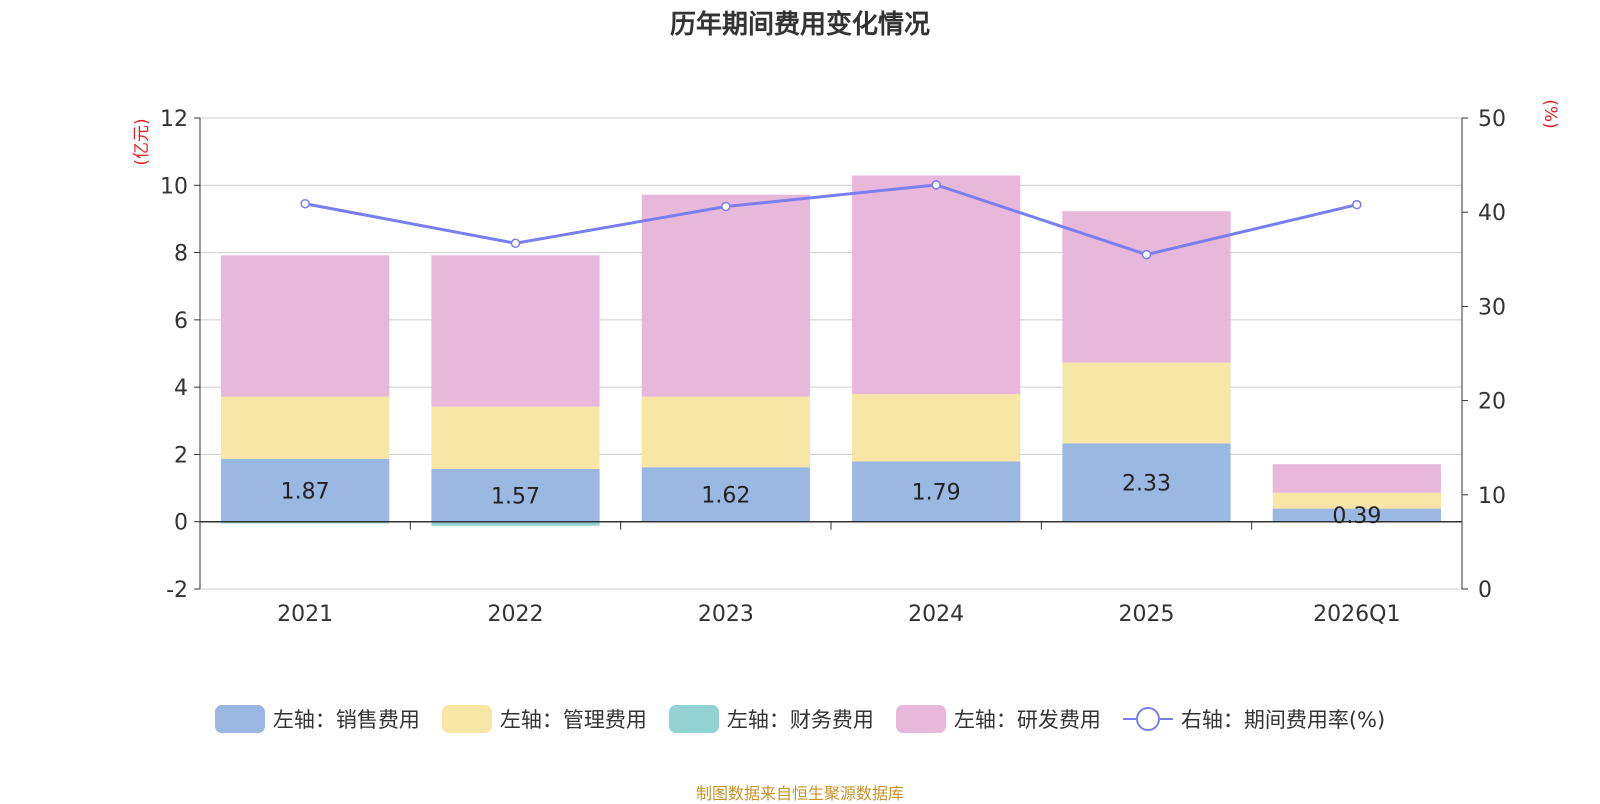 This screenshot has height=804, width=1600. I want to click on legend-item: 右轴：期间费用率(%), so click(1254, 719).